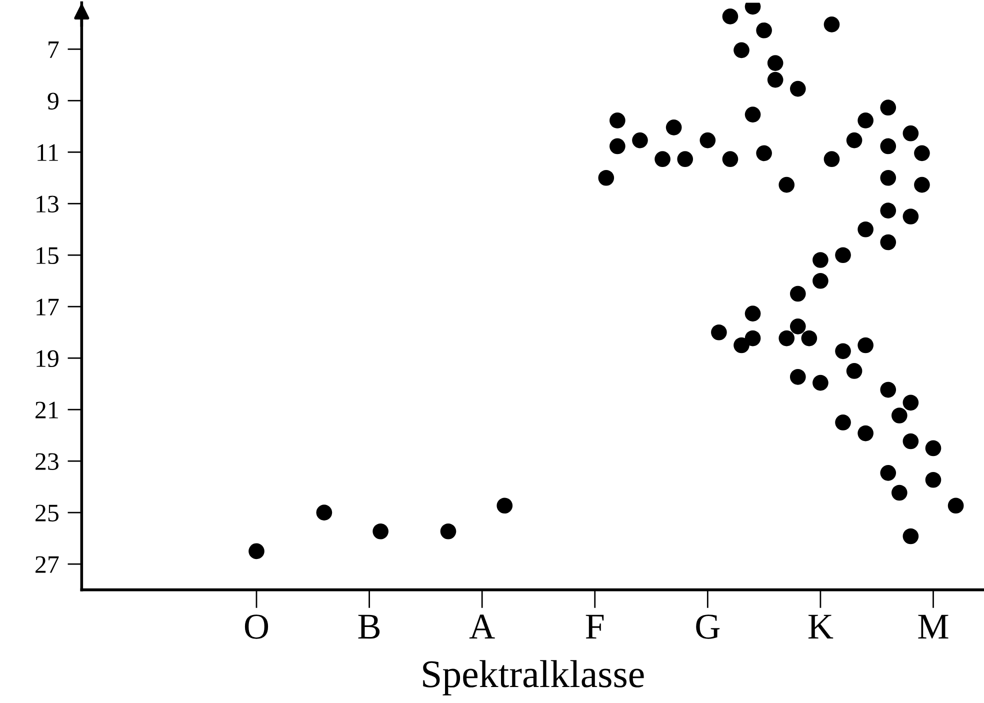 This screenshot has height=703, width=984. I want to click on x-tick-label: K, so click(821, 626).